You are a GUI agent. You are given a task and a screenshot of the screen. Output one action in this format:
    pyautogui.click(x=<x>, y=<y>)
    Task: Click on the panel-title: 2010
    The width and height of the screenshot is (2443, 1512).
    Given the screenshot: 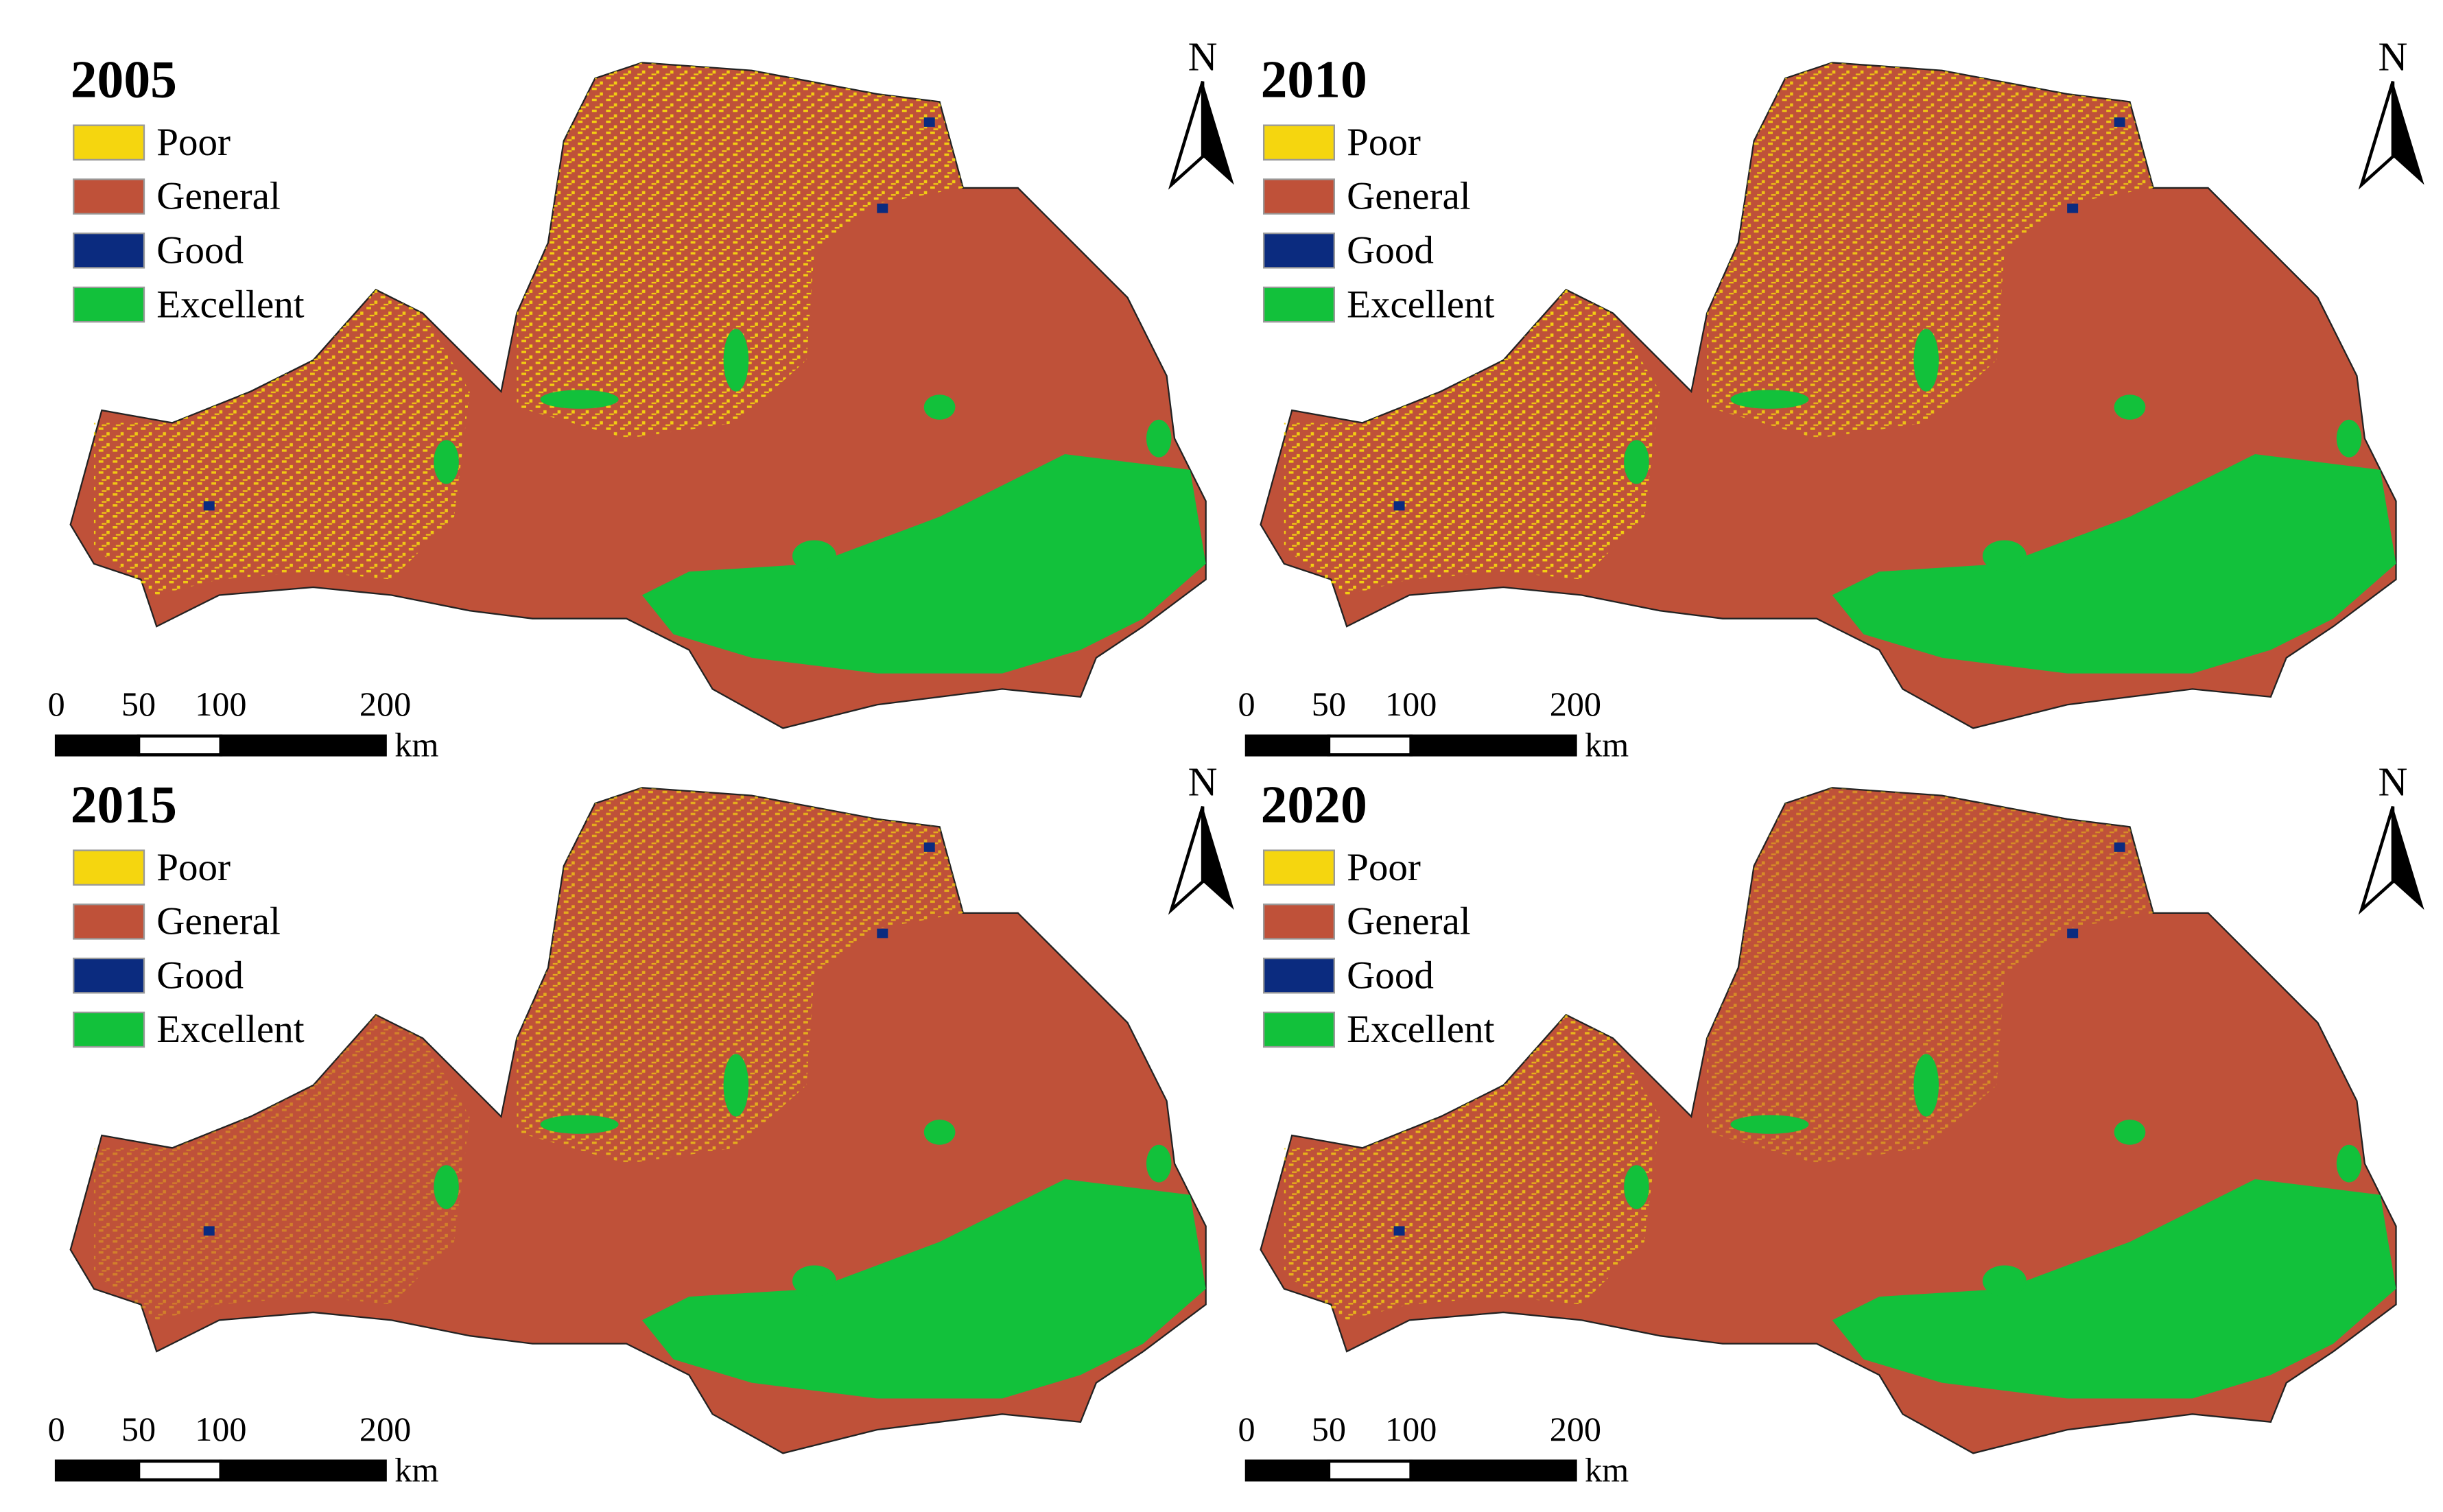 What is the action you would take?
    pyautogui.click(x=1314, y=79)
    